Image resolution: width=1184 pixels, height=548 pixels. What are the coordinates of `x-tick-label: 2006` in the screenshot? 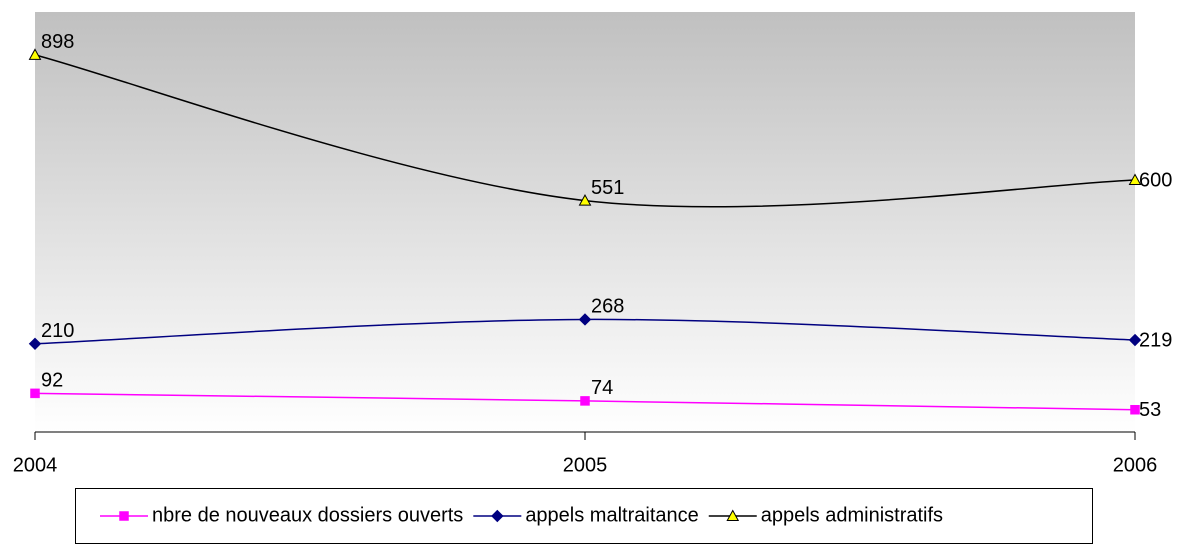 It's located at (1135, 465).